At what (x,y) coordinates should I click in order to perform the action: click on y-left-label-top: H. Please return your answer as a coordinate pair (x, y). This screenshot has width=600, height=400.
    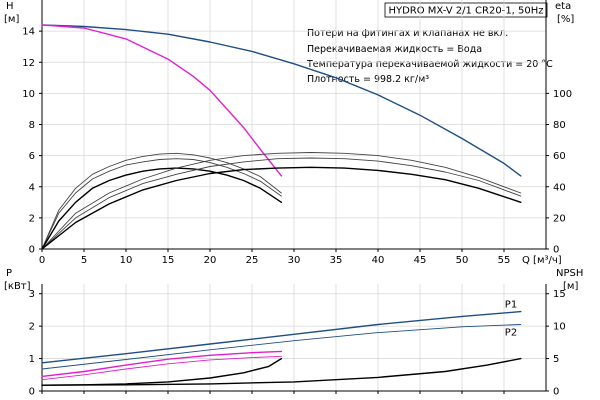
    Looking at the image, I should click on (10, 6).